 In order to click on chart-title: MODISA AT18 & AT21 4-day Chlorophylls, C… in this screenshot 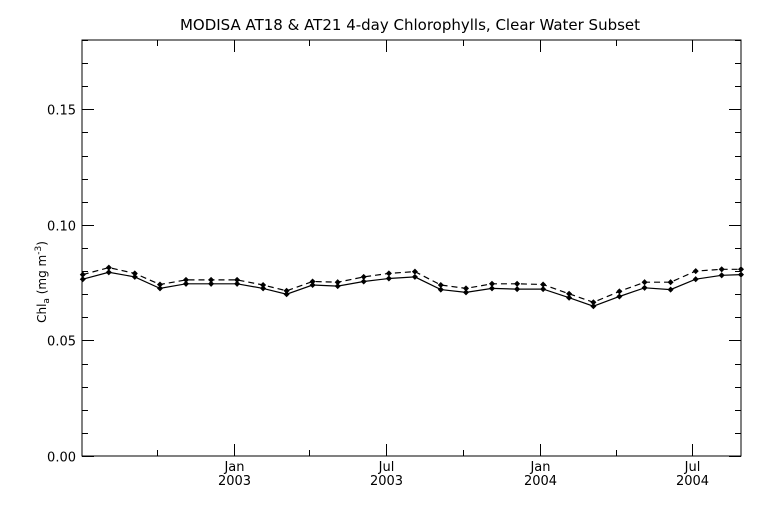, I will do `click(410, 25)`.